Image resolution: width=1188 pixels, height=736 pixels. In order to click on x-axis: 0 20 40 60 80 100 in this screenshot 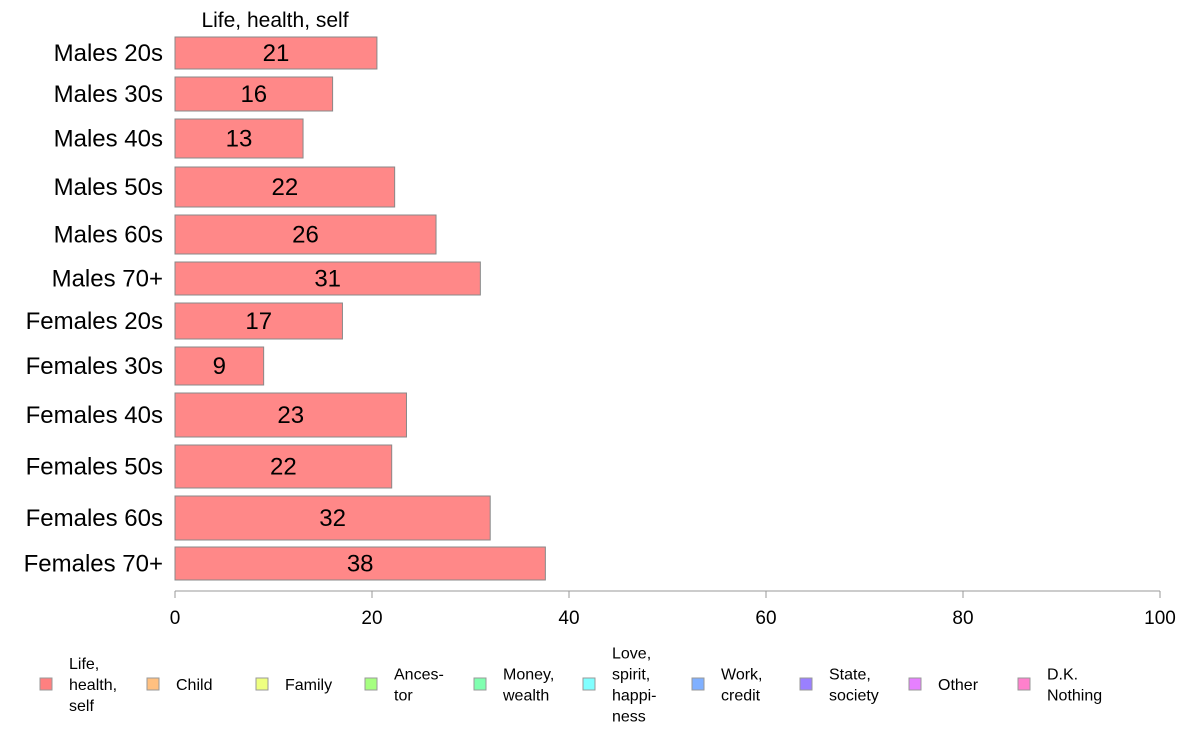, I will do `click(673, 609)`.